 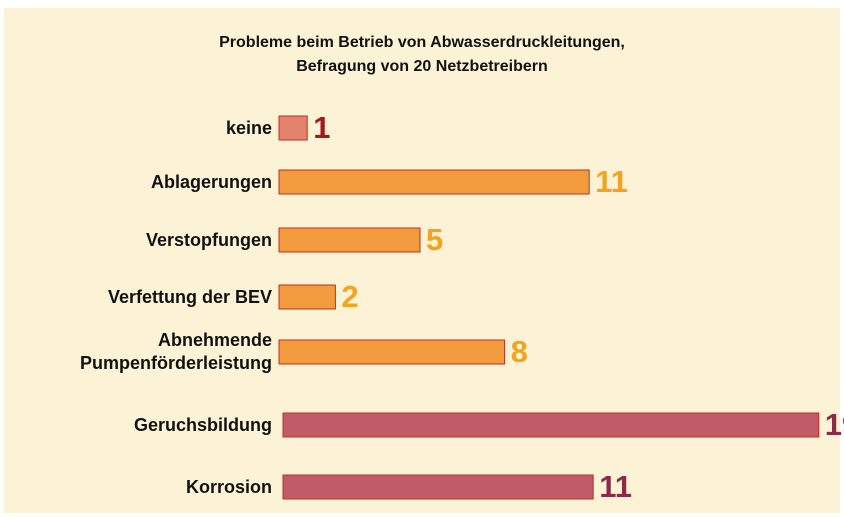 What do you see at coordinates (321, 127) in the screenshot?
I see `value-label: 1` at bounding box center [321, 127].